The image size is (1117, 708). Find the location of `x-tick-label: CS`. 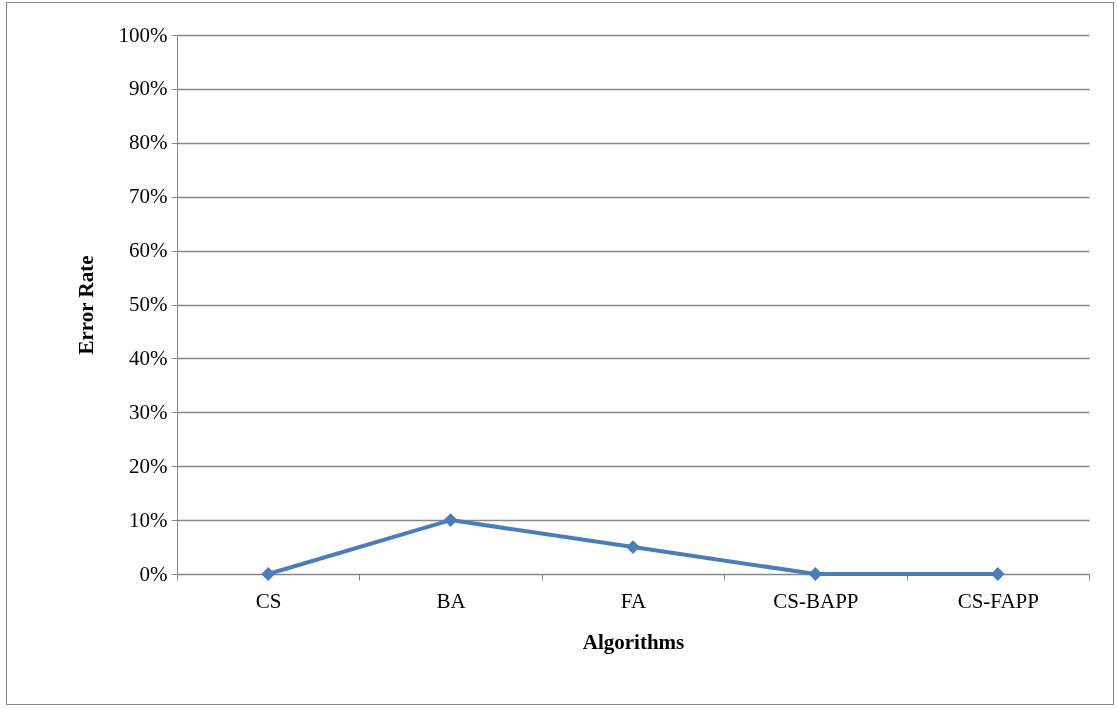

x-tick-label: CS is located at coordinates (268, 600).